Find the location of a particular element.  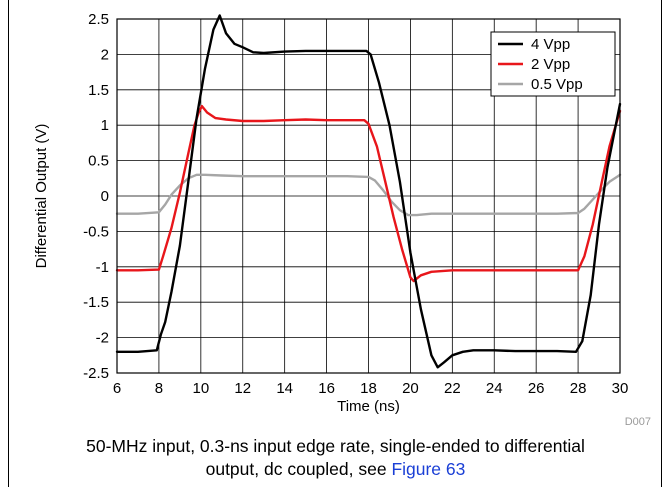

legend-label: 2 Vpp is located at coordinates (550, 64).